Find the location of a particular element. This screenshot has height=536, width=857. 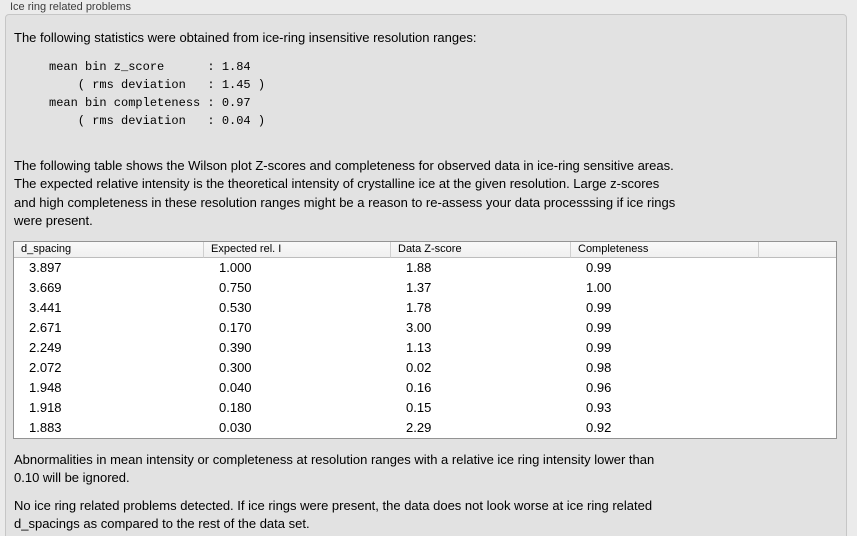

table-row: 3.897 1.000 1.88 0.99 is located at coordinates (425, 268).